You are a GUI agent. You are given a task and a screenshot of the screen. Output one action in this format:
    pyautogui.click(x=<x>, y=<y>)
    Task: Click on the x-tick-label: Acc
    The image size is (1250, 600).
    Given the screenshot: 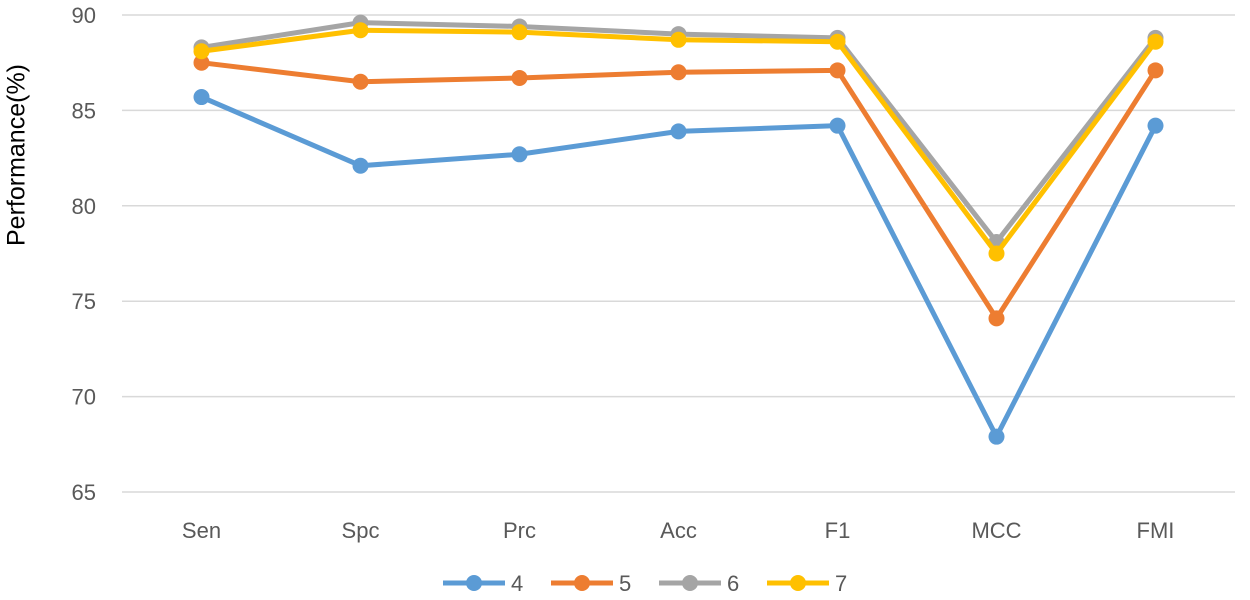 What is the action you would take?
    pyautogui.click(x=678, y=530)
    